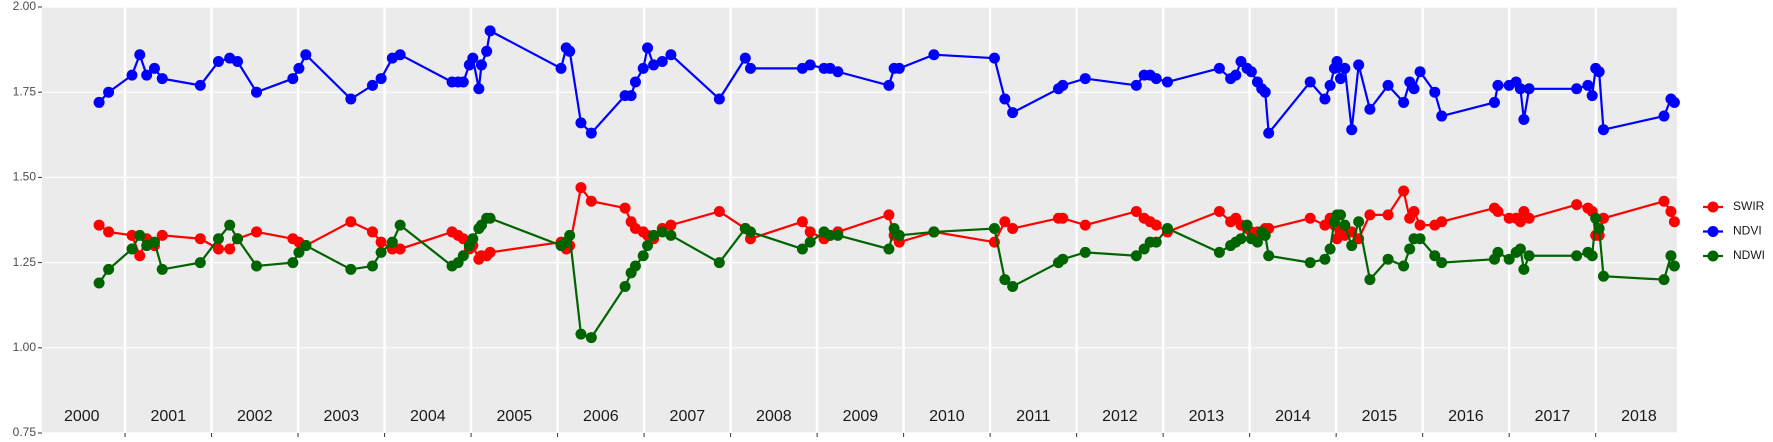 The image size is (1773, 442). I want to click on y-tick-label: 1.00, so click(25, 347).